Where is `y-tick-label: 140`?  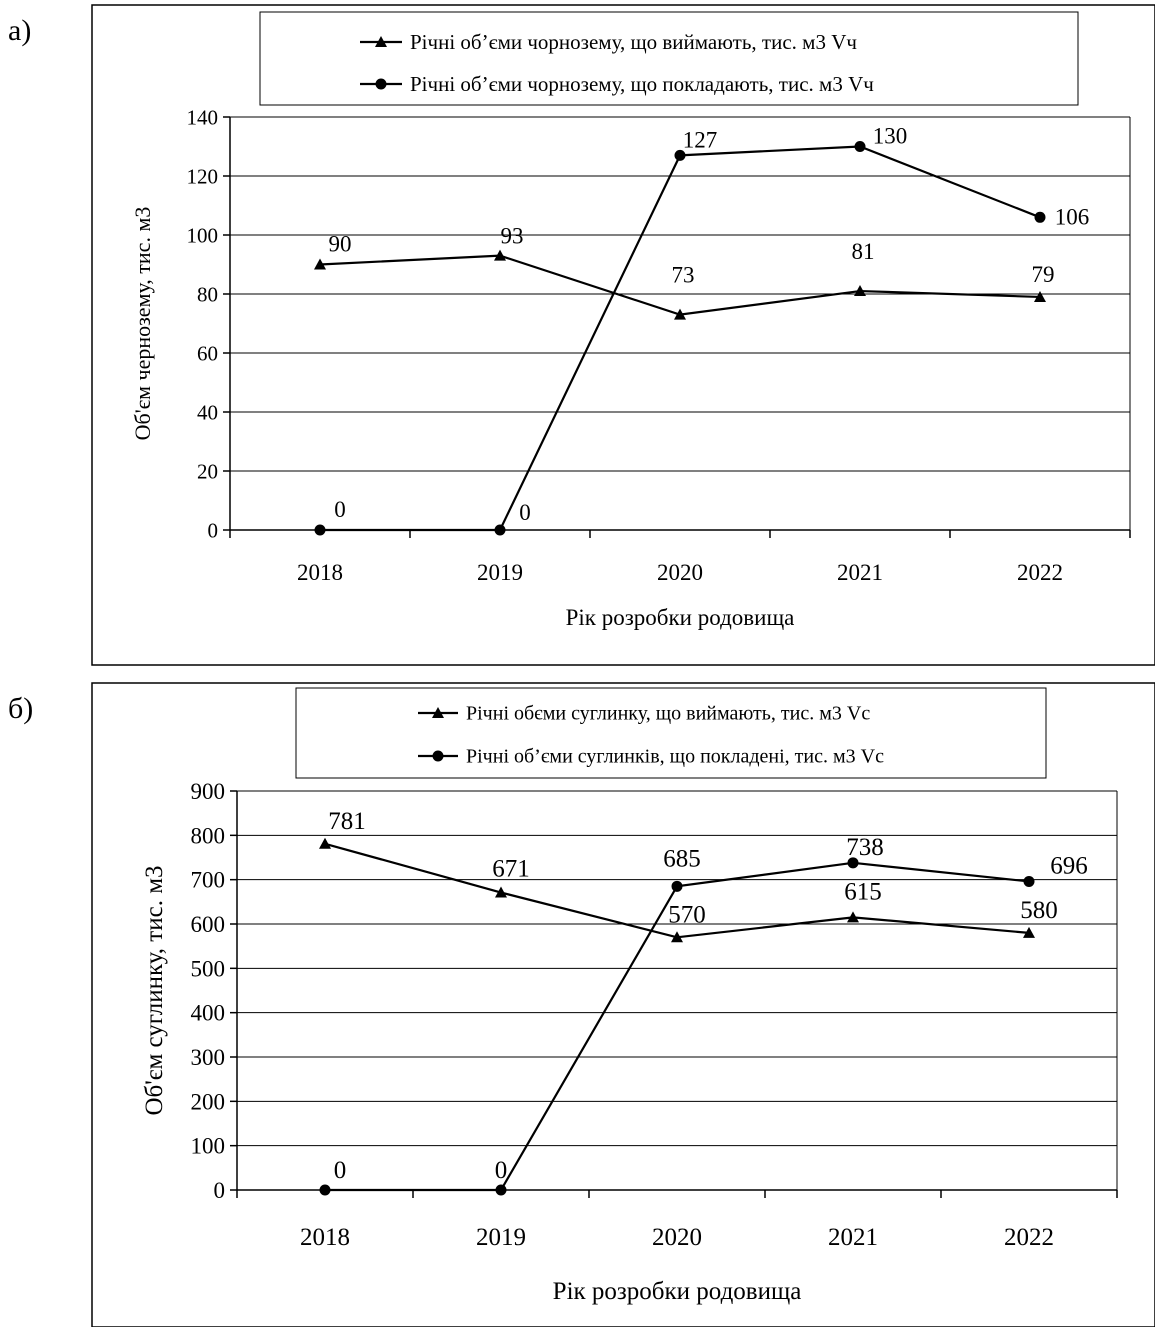 y-tick-label: 140 is located at coordinates (203, 117).